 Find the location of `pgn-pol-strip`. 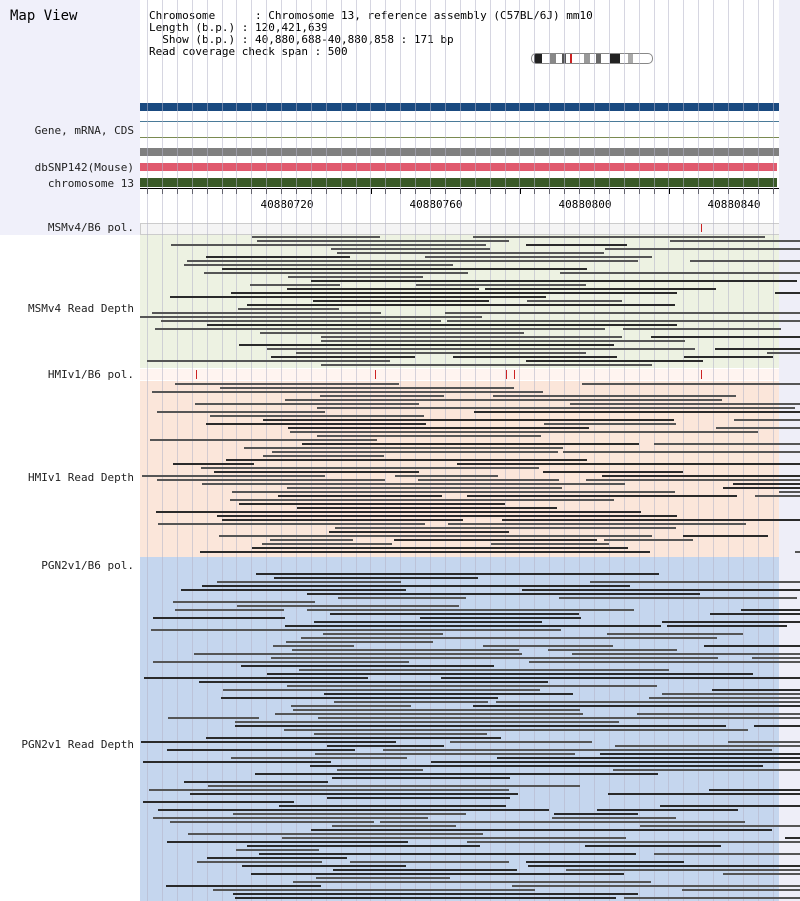

pgn-pol-strip is located at coordinates (459, 565).